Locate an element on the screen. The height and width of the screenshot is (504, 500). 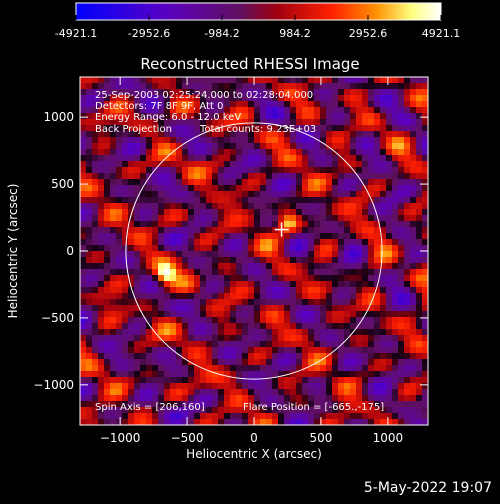
footer-date: 5-May-2022 19:07 is located at coordinates (427, 488).